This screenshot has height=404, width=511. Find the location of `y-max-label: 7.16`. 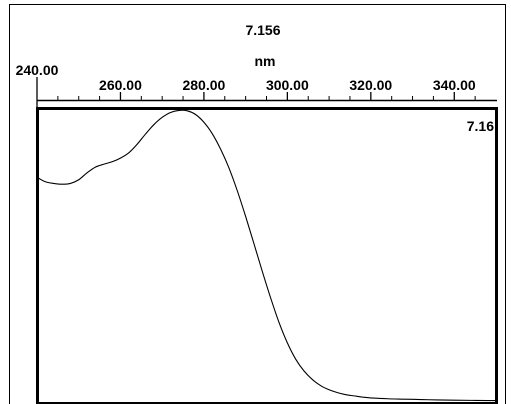

y-max-label: 7.16 is located at coordinates (480, 126).